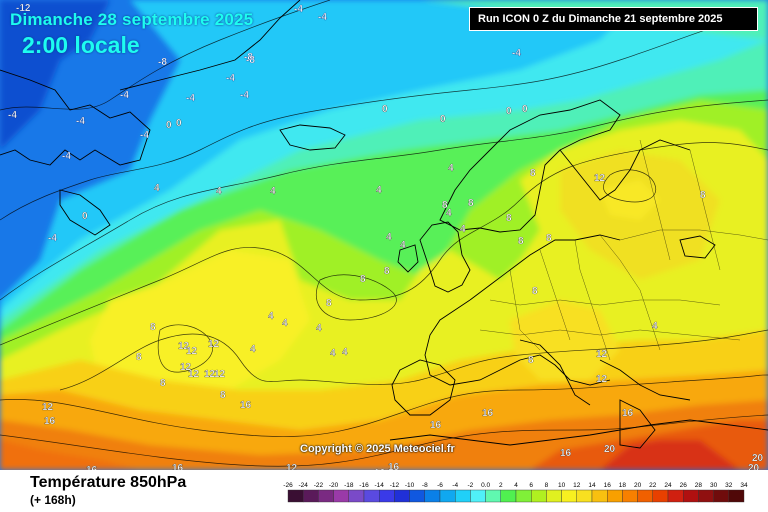  I want to click on legend-tick-label: -20, so click(334, 485).